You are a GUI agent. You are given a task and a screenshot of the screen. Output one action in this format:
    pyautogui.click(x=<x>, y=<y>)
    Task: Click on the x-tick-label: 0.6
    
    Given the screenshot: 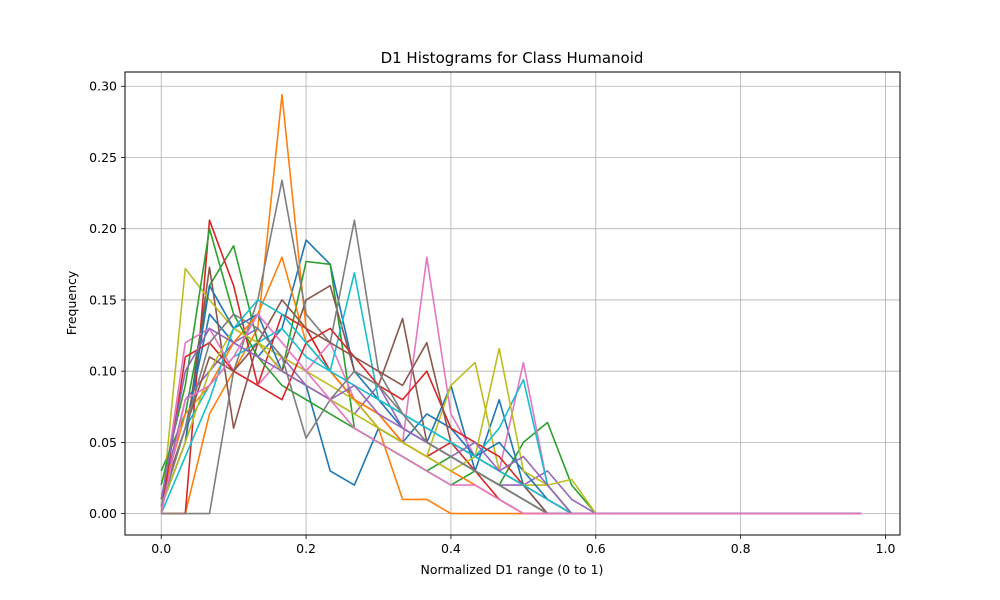 What is the action you would take?
    pyautogui.click(x=596, y=548)
    